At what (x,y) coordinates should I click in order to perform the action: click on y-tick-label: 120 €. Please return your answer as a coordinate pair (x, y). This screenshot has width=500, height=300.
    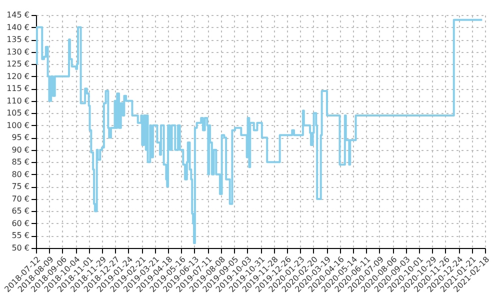
    Looking at the image, I should click on (18, 76).